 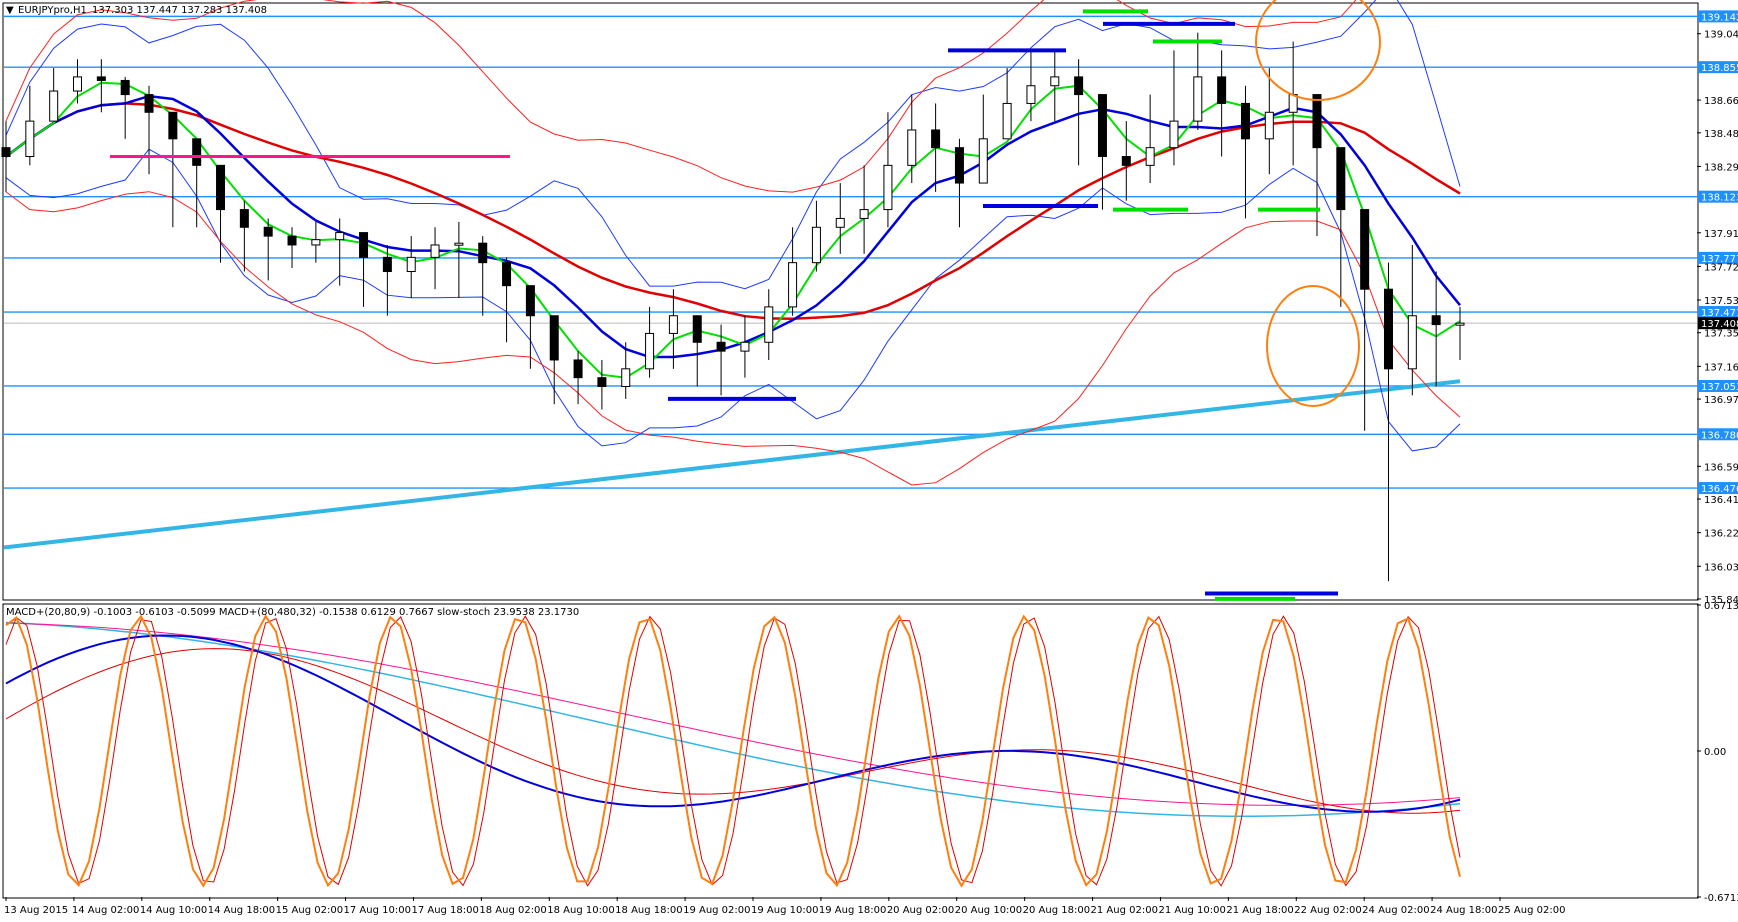 What do you see at coordinates (1721, 167) in the screenshot?
I see `price-tick-label-3: 138.294` at bounding box center [1721, 167].